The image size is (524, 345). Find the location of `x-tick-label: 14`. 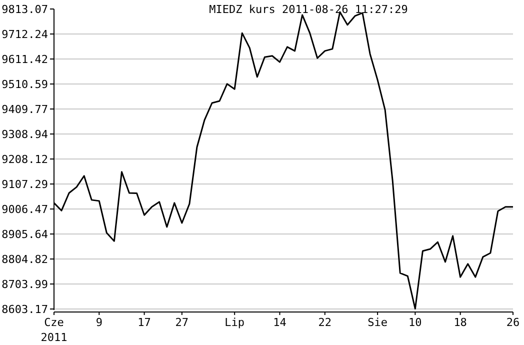

x-tick-label: 14 is located at coordinates (280, 322).